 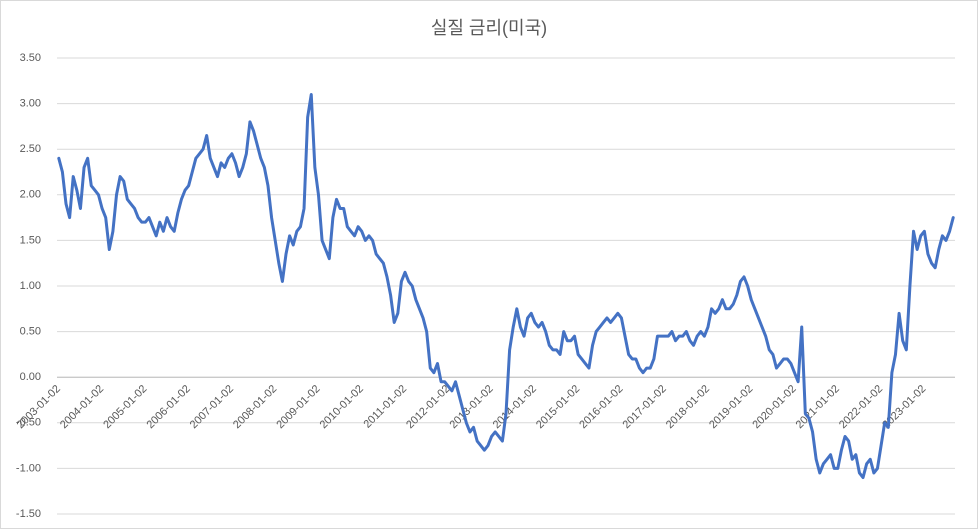 What do you see at coordinates (30, 332) in the screenshot?
I see `y-tick-label: 0.50` at bounding box center [30, 332].